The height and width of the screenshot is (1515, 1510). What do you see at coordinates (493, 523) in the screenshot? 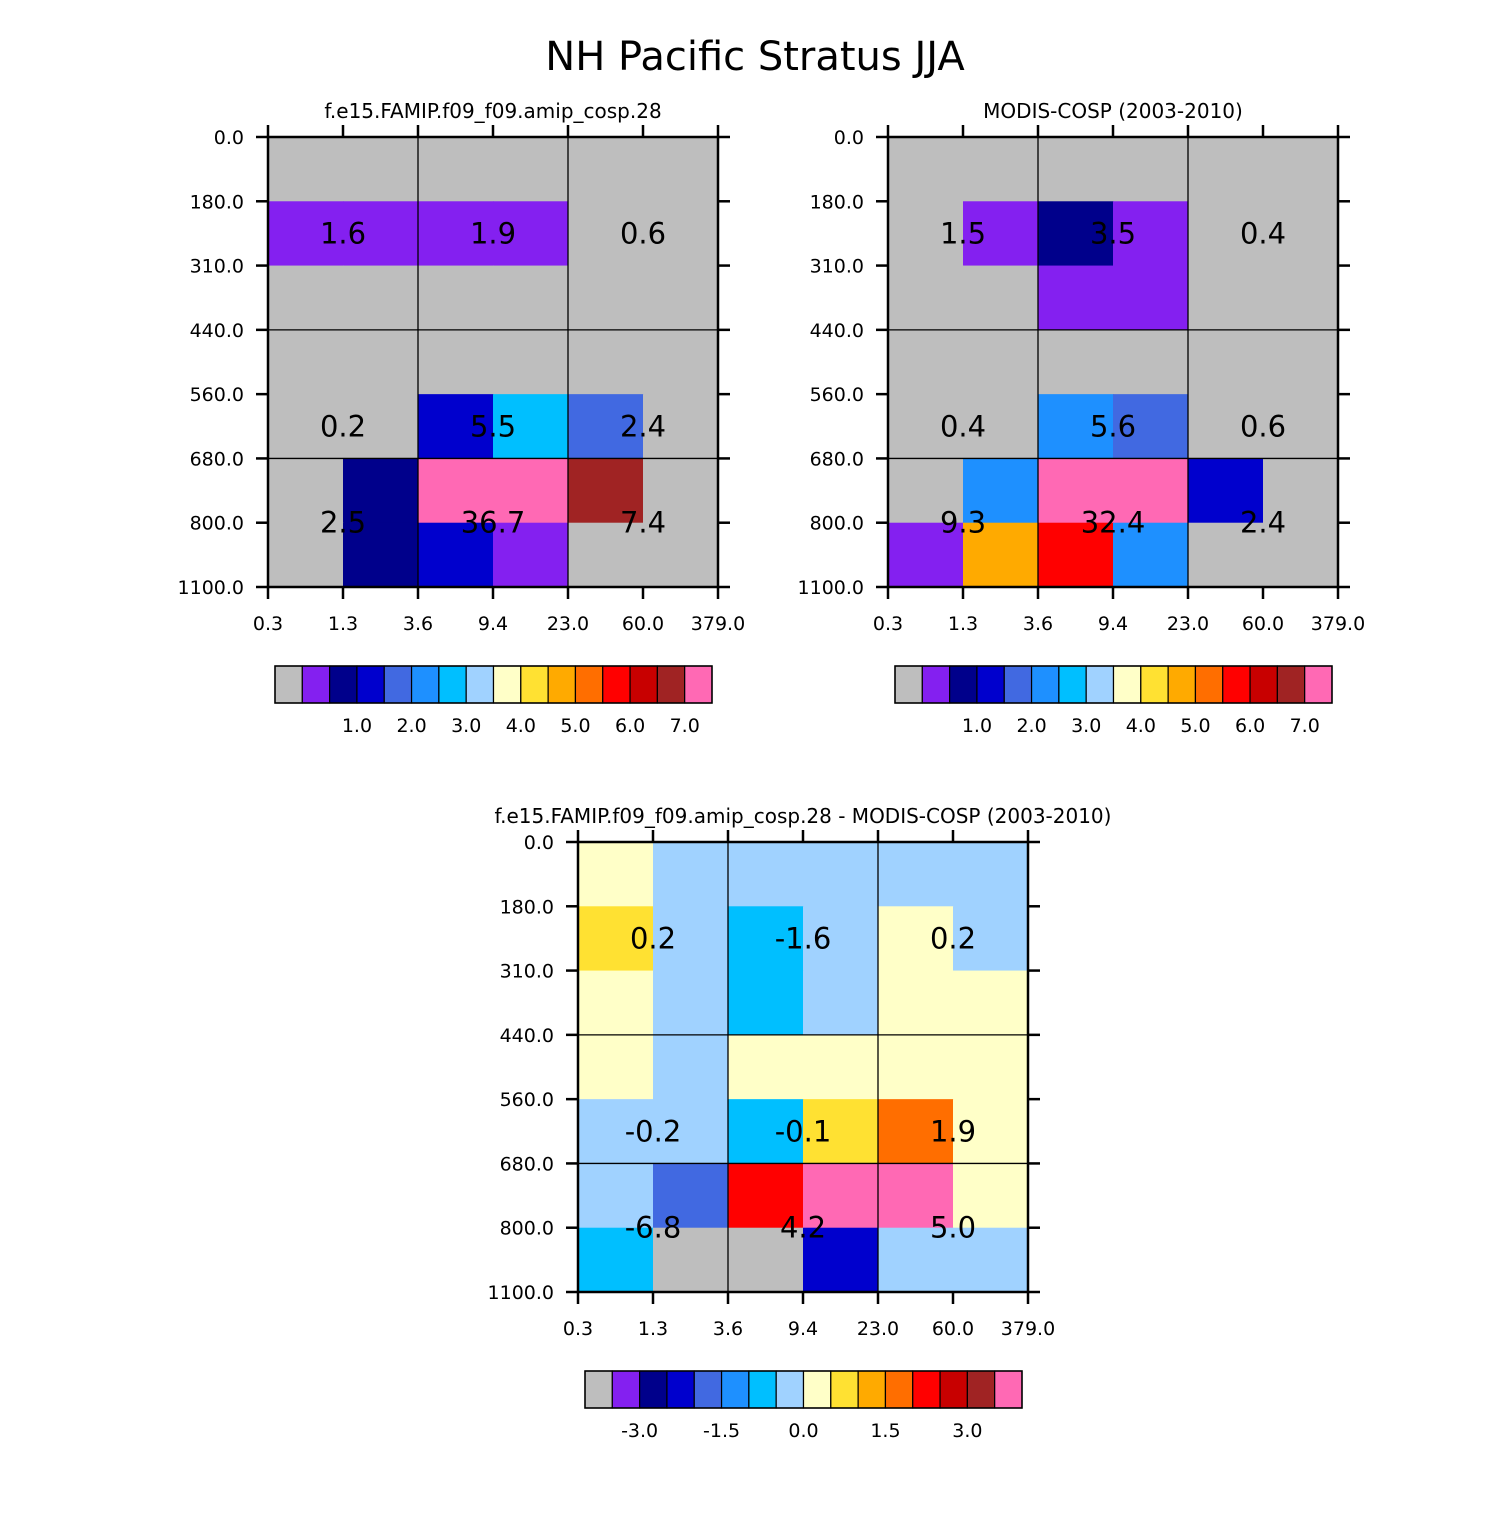
I see `group-value-label: 36.7` at bounding box center [493, 523].